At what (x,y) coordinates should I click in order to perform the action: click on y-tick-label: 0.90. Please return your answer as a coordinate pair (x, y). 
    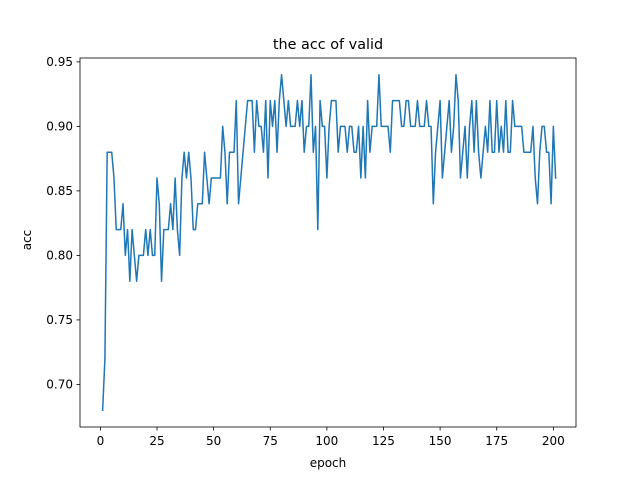
    Looking at the image, I should click on (59, 127).